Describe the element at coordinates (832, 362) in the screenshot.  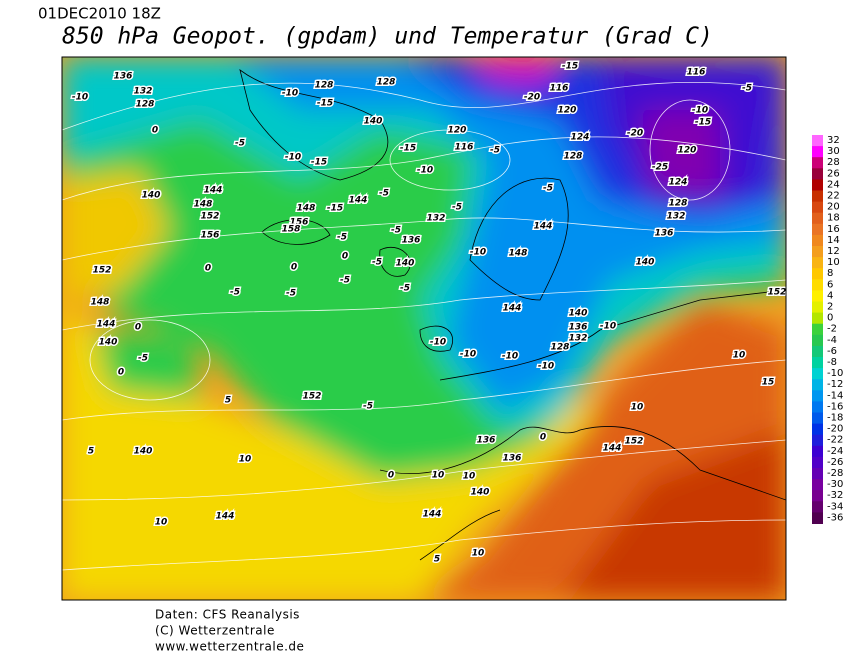
I see `colorbar-label: -8` at that location.